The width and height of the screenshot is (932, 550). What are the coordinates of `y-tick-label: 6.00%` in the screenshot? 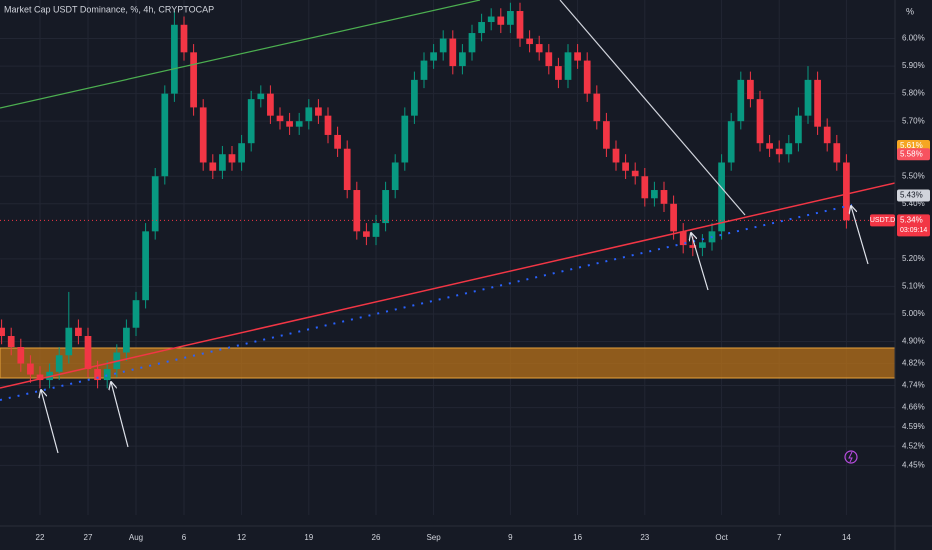 It's located at (913, 38).